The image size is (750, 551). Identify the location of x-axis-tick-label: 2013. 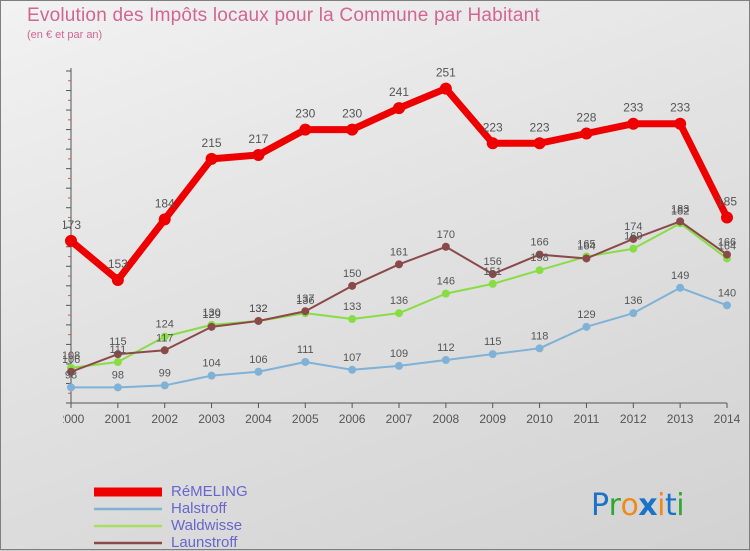
(680, 419).